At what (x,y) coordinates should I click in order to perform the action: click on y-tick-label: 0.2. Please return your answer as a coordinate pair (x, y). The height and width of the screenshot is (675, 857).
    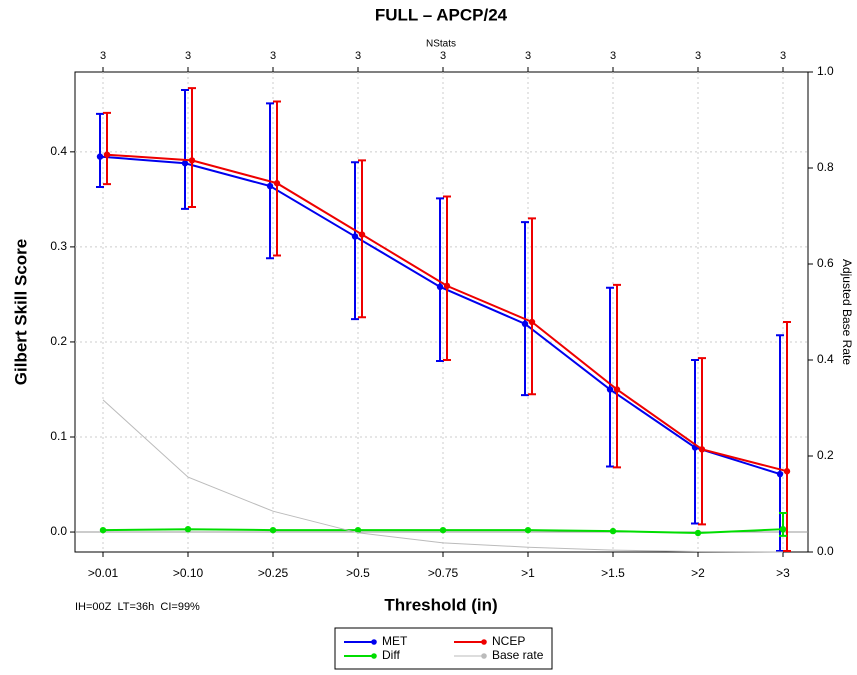
    Looking at the image, I should click on (58, 341).